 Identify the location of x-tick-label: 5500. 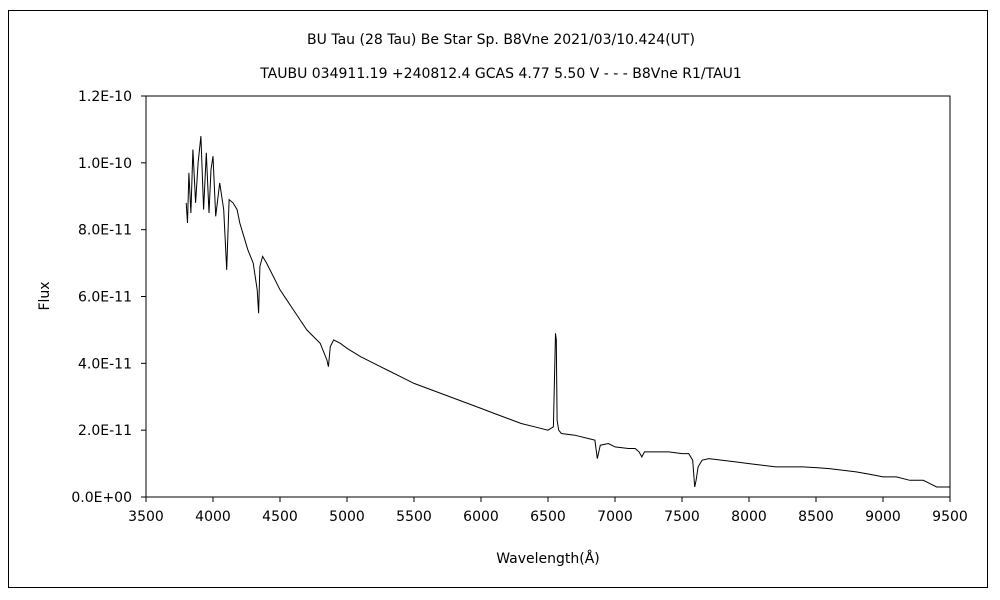
(414, 517).